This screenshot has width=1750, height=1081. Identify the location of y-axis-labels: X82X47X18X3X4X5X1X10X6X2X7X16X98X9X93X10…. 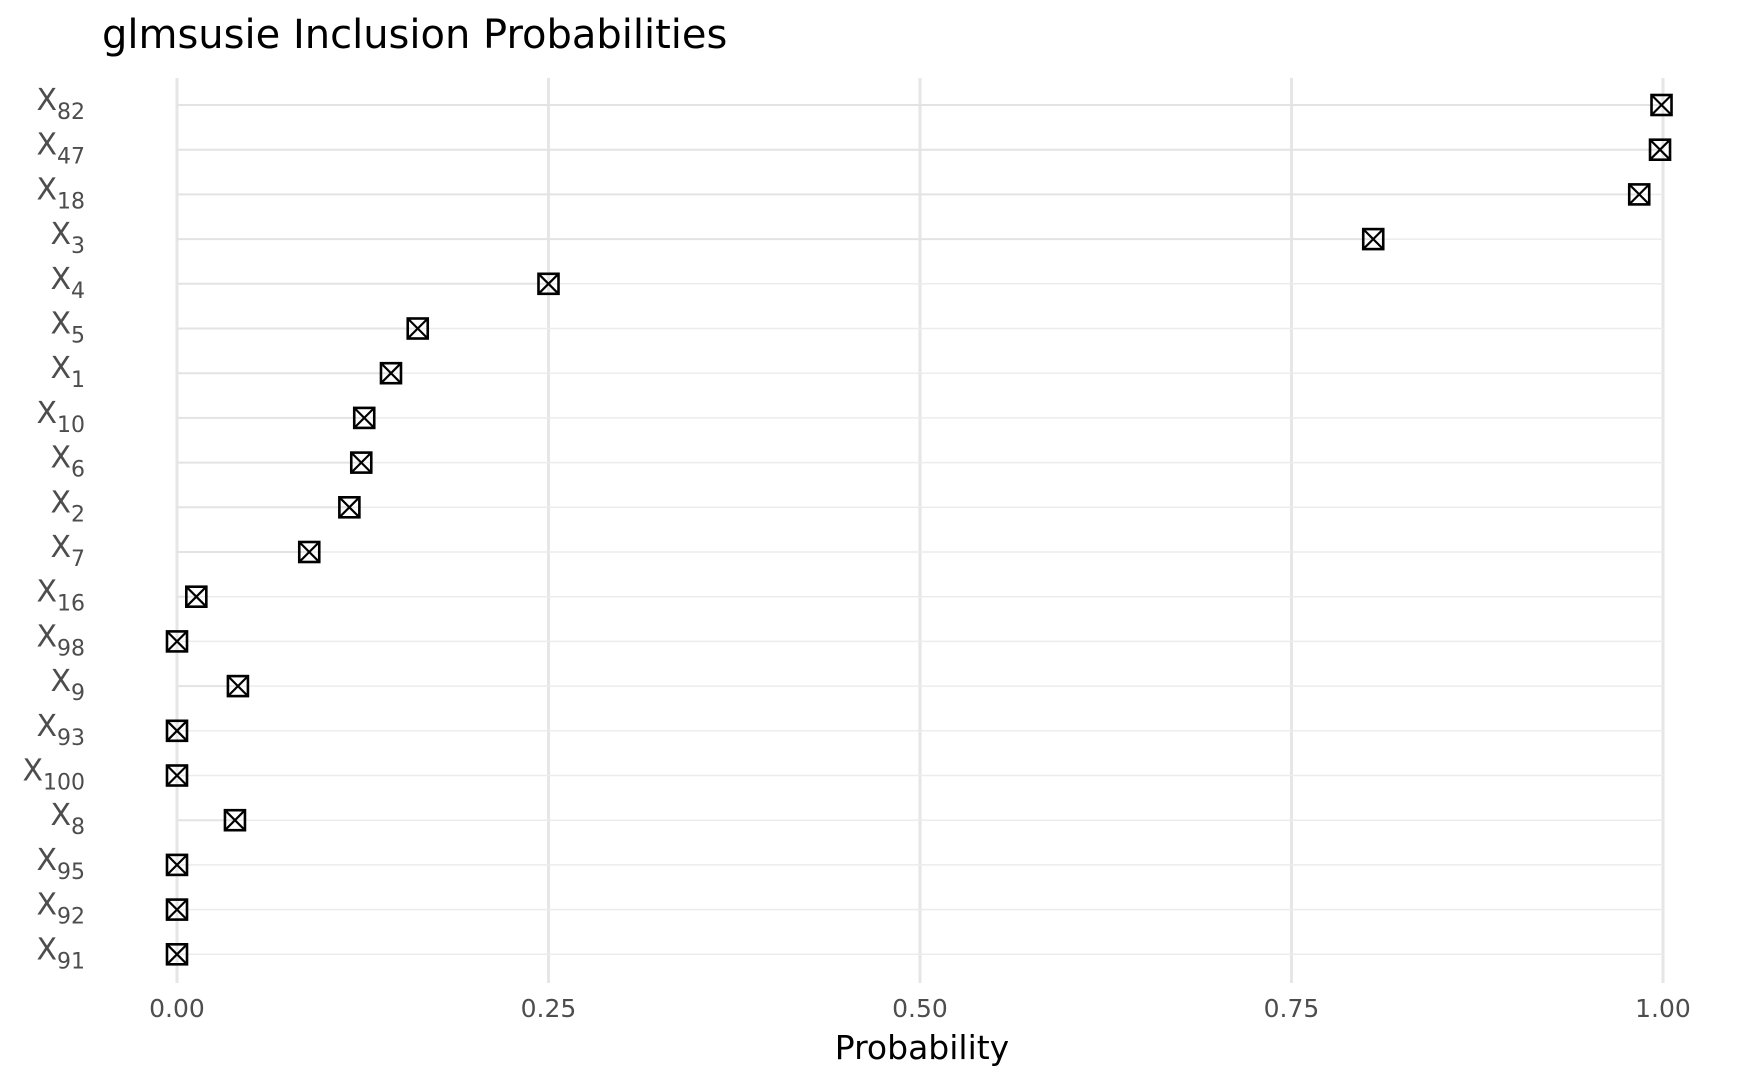
(53, 528).